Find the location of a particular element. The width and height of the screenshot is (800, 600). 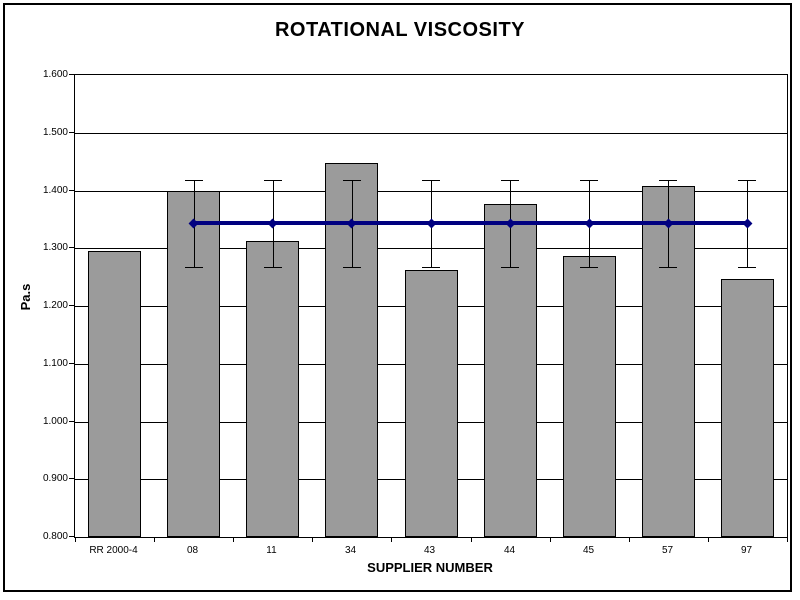

reference-line-marker is located at coordinates (747, 223).